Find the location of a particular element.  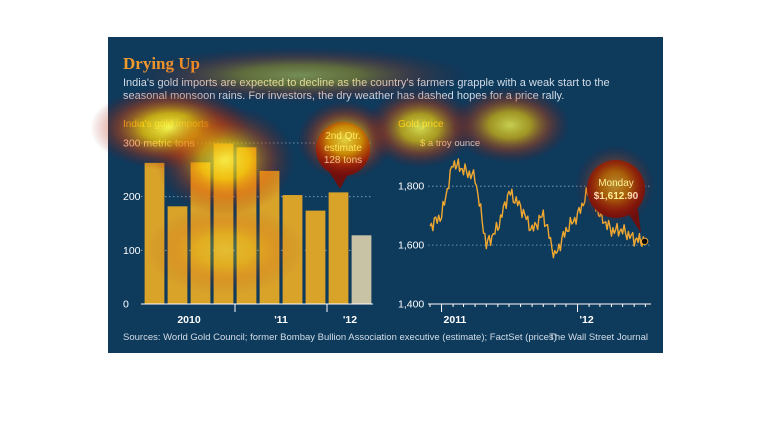

line-x-tick-label: 2011 is located at coordinates (455, 320).